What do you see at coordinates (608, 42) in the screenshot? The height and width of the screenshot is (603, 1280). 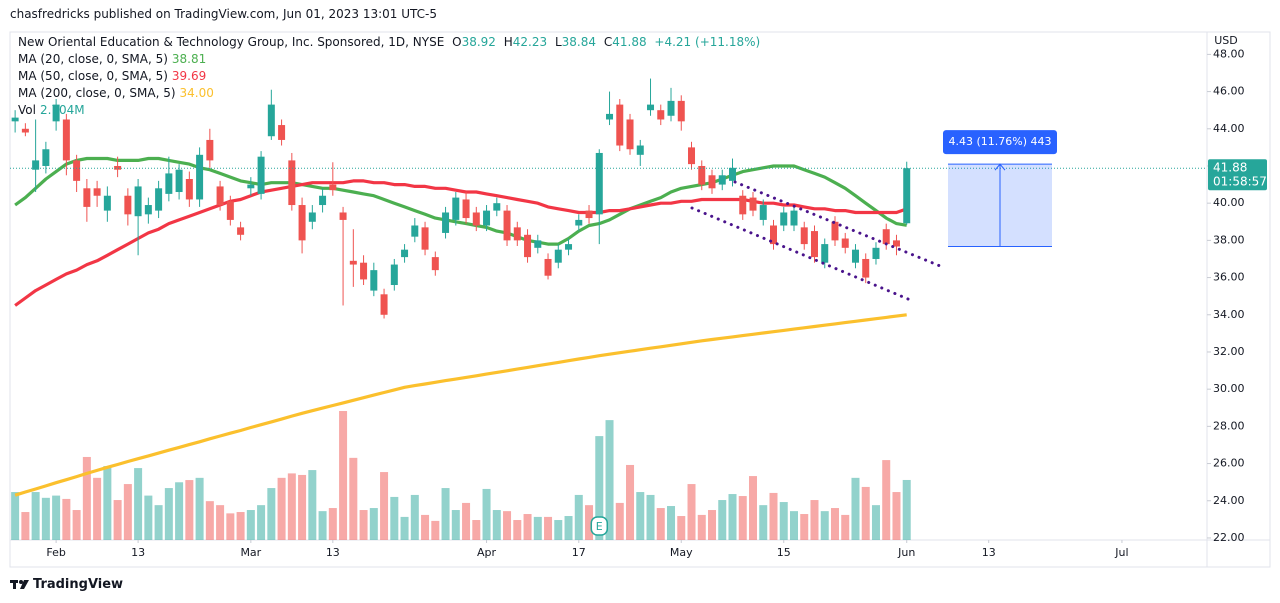 I see `ohlc-letter: C` at bounding box center [608, 42].